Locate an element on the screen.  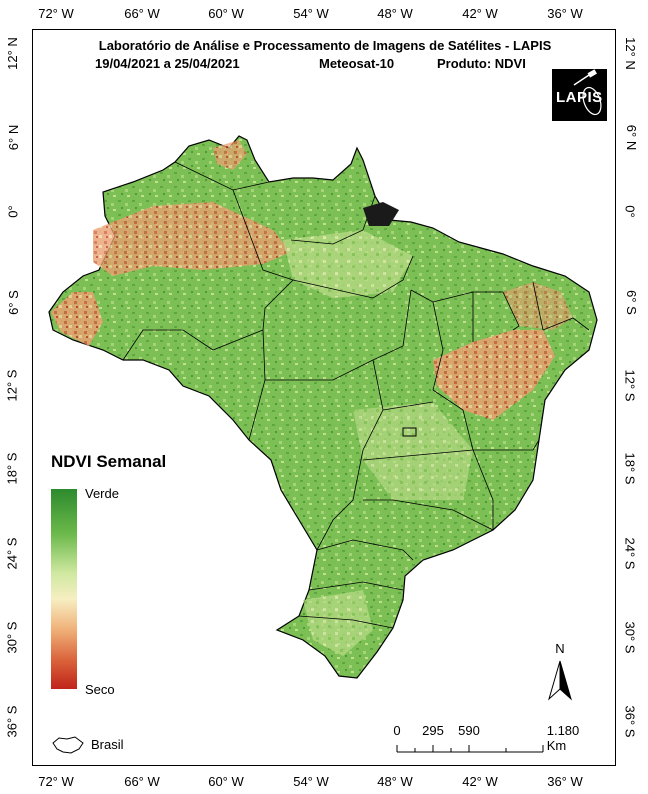
lat-label-left-36s: 36° S is located at coordinates (12, 721).